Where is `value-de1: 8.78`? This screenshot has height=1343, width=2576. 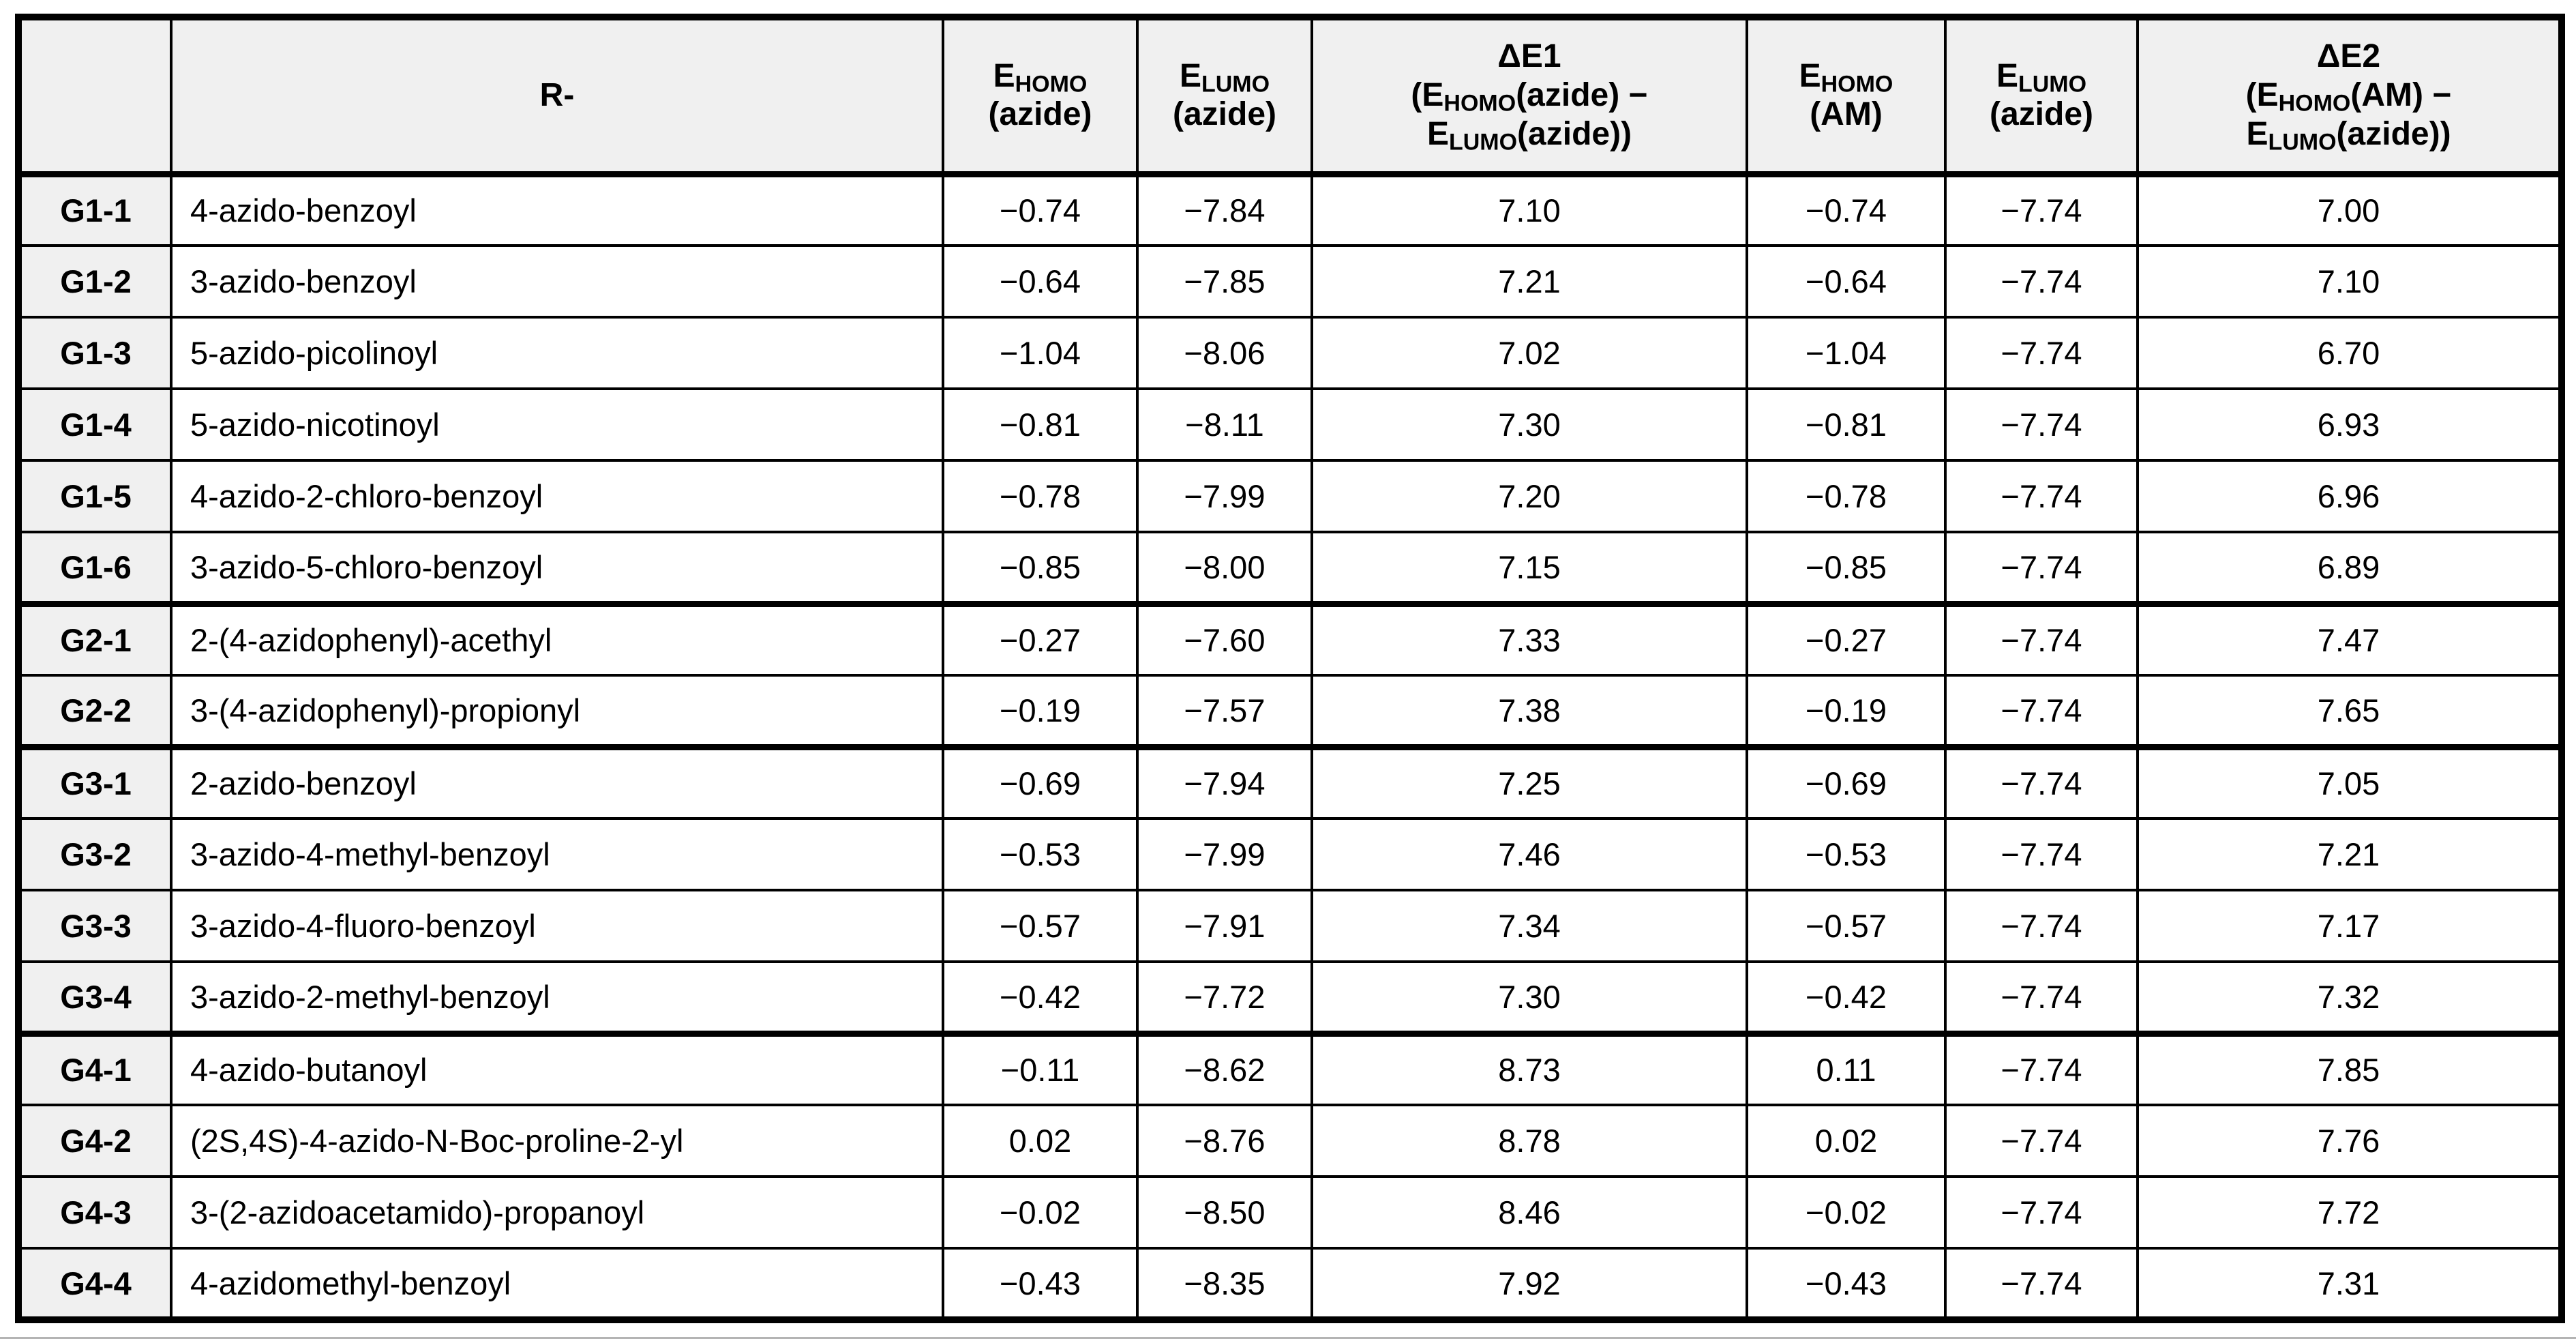
value-de1: 8.78 is located at coordinates (1529, 1141).